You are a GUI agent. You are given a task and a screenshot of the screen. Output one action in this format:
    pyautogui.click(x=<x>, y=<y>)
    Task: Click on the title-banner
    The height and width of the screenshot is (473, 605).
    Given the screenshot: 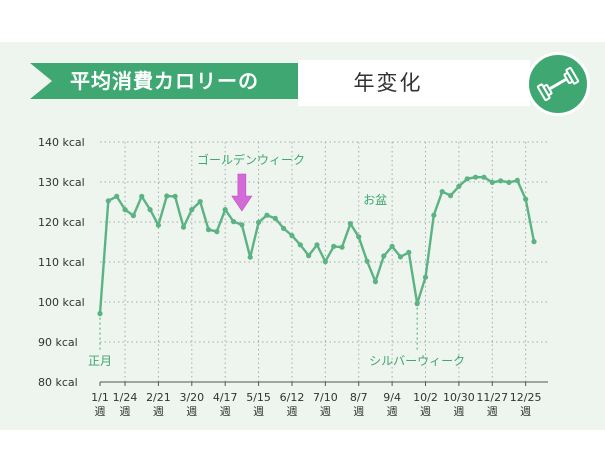 What is the action you would take?
    pyautogui.click(x=164, y=81)
    